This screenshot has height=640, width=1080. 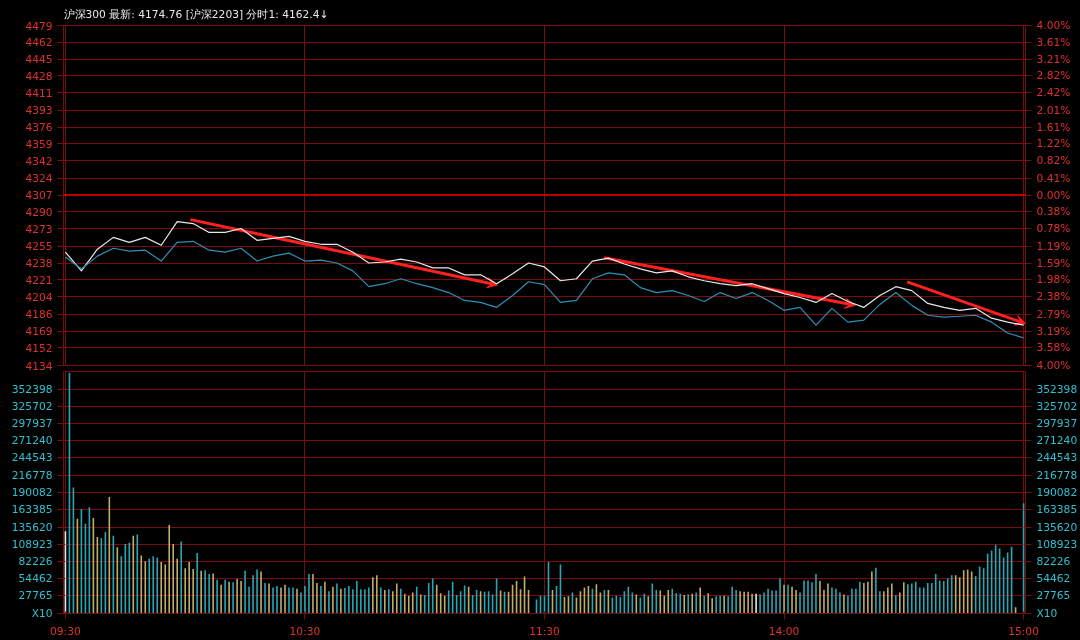 What do you see at coordinates (42, 613) in the screenshot?
I see `y-tick-label: X10` at bounding box center [42, 613].